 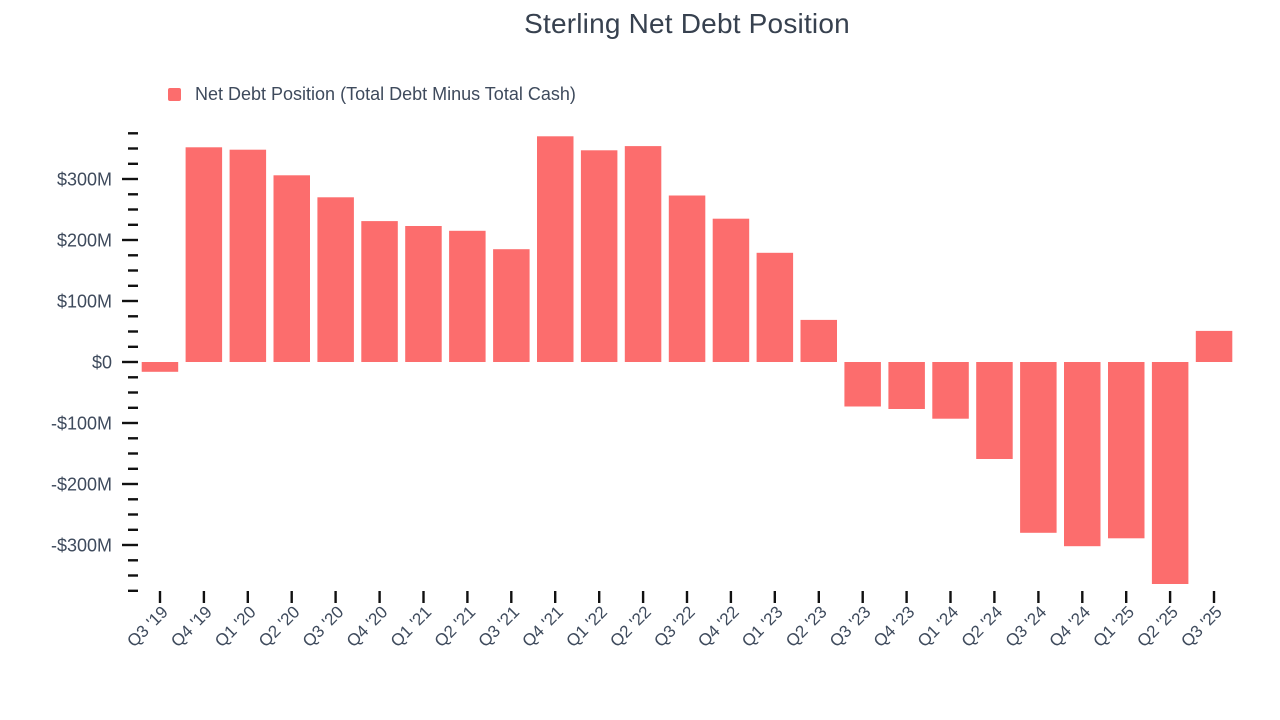 What do you see at coordinates (411, 626) in the screenshot?
I see `x-axis-label: Q1 '21` at bounding box center [411, 626].